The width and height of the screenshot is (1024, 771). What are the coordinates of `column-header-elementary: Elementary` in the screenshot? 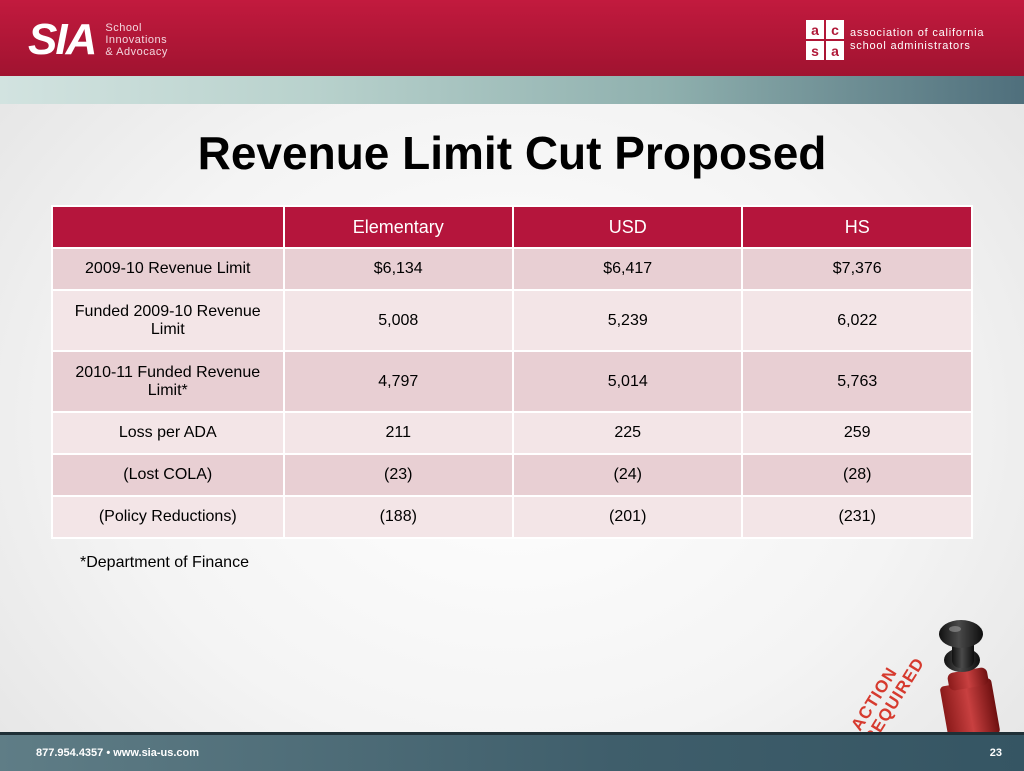 It's located at (398, 227).